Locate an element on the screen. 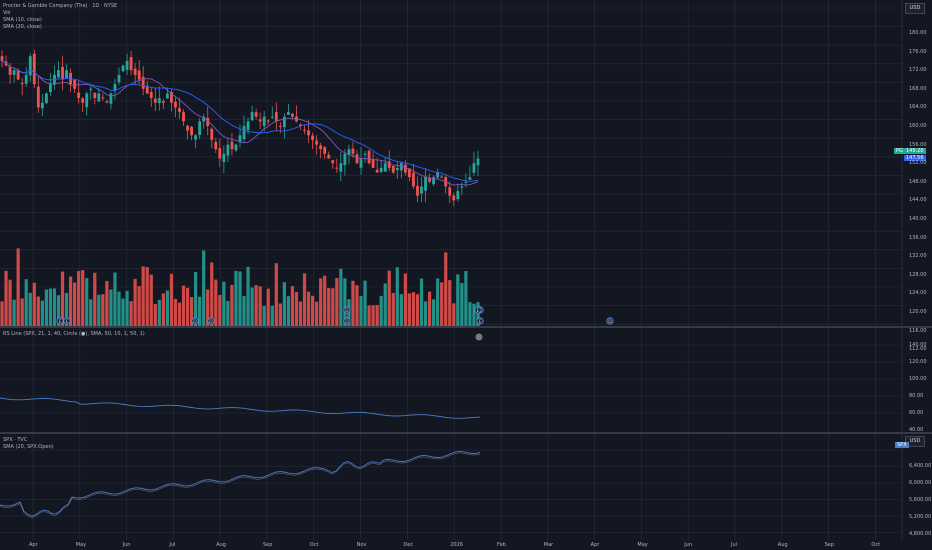 Image resolution: width=932 pixels, height=550 pixels. indicator-sma20: SMA (20, close) is located at coordinates (22, 27).